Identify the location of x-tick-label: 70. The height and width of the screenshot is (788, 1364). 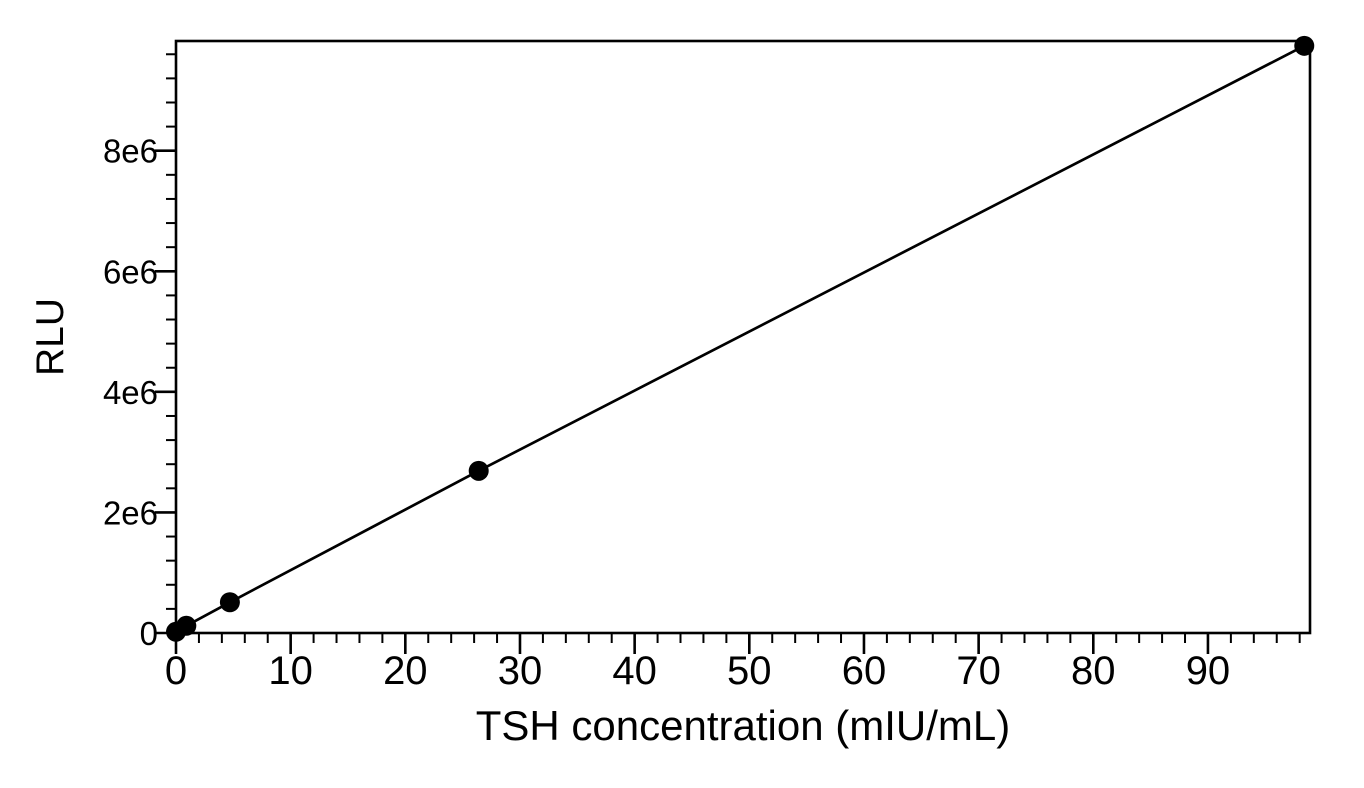
(978, 671).